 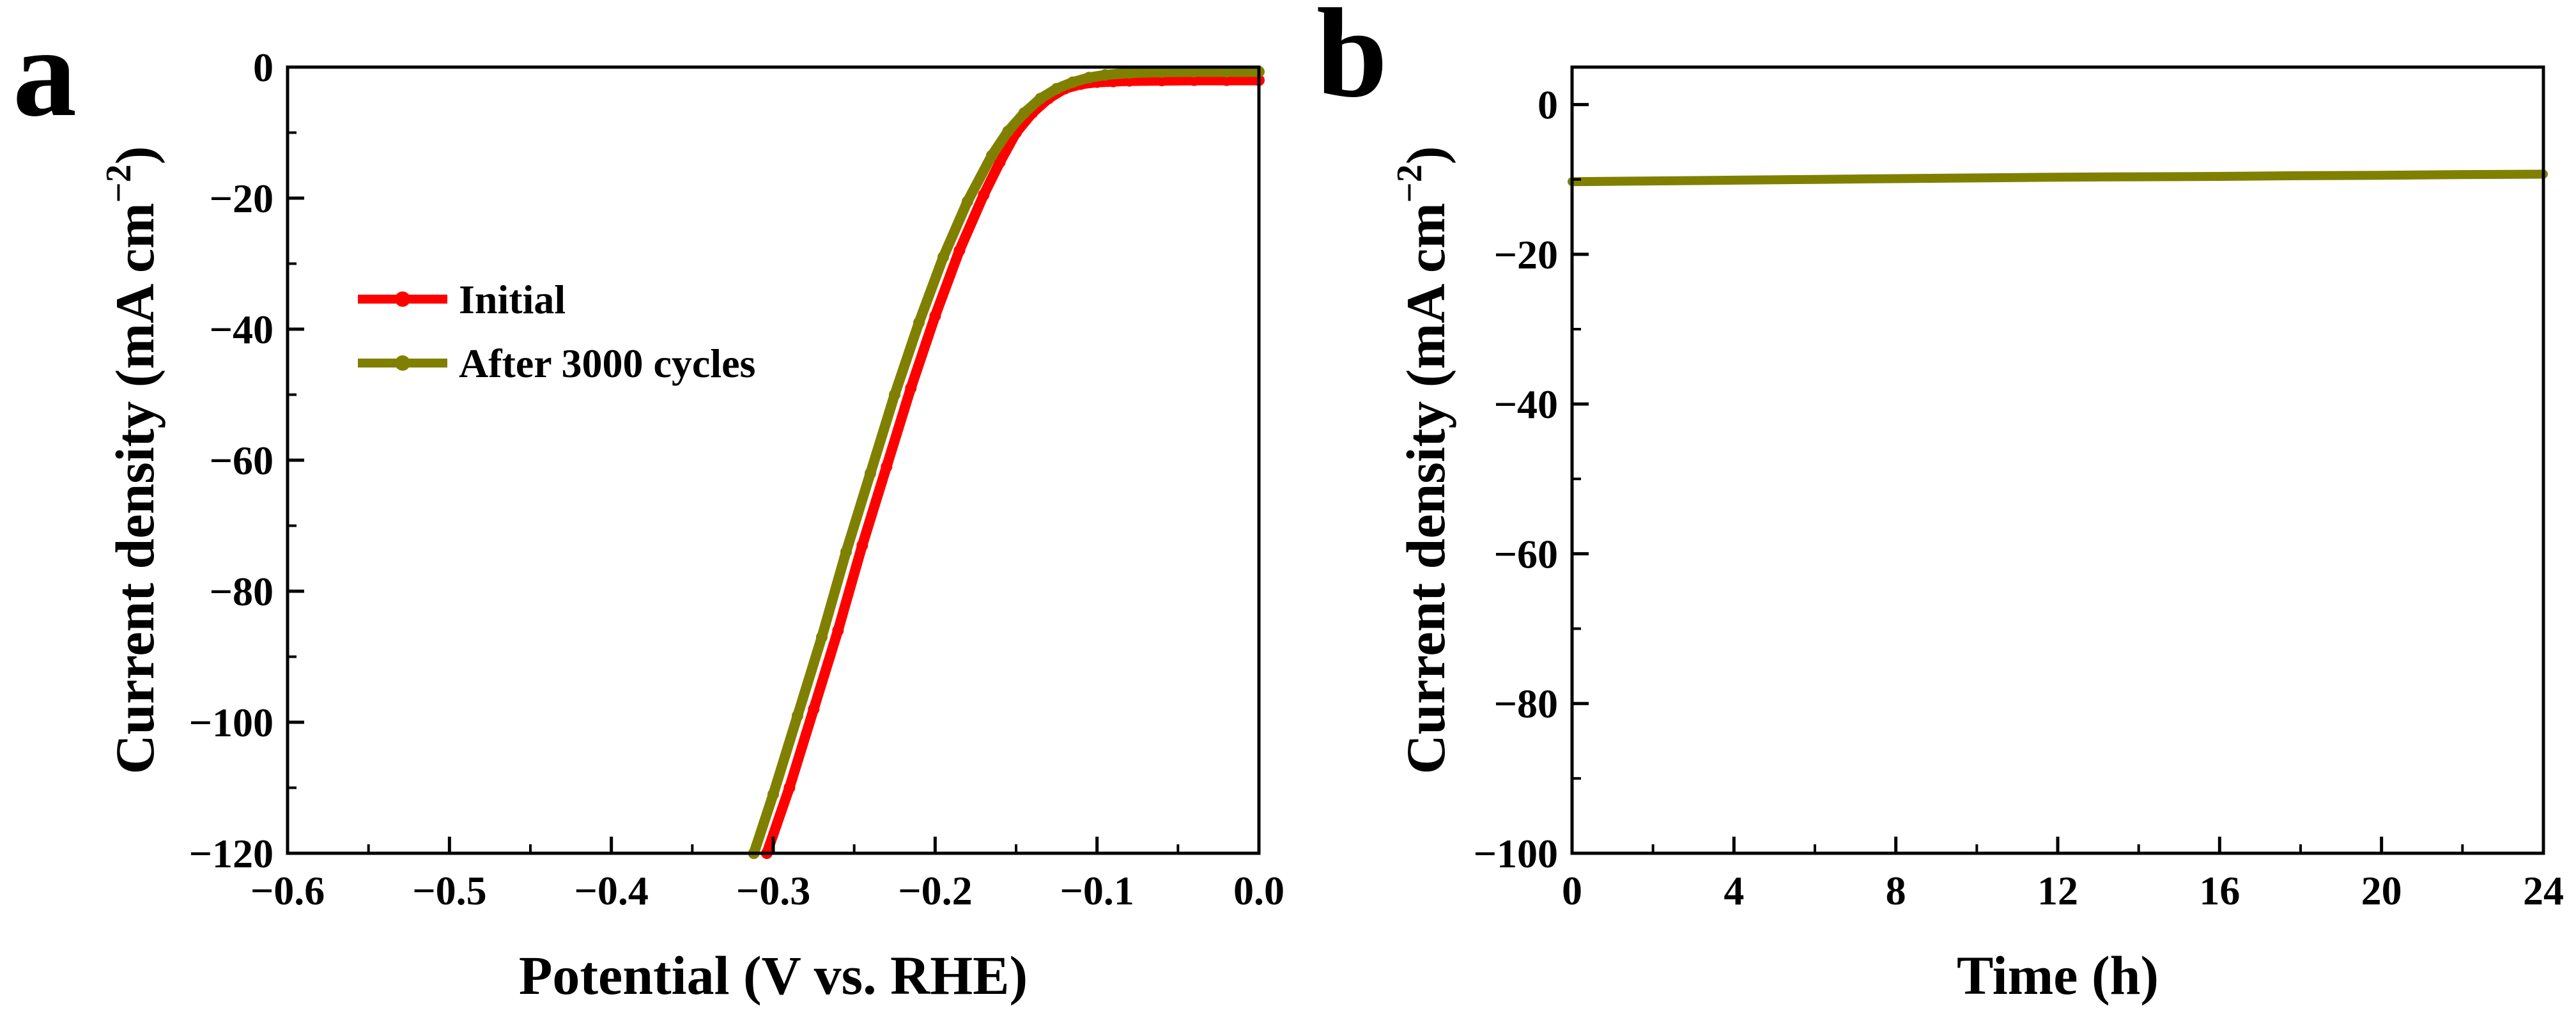 I want to click on legend-marker-after-cycles, so click(x=402, y=363).